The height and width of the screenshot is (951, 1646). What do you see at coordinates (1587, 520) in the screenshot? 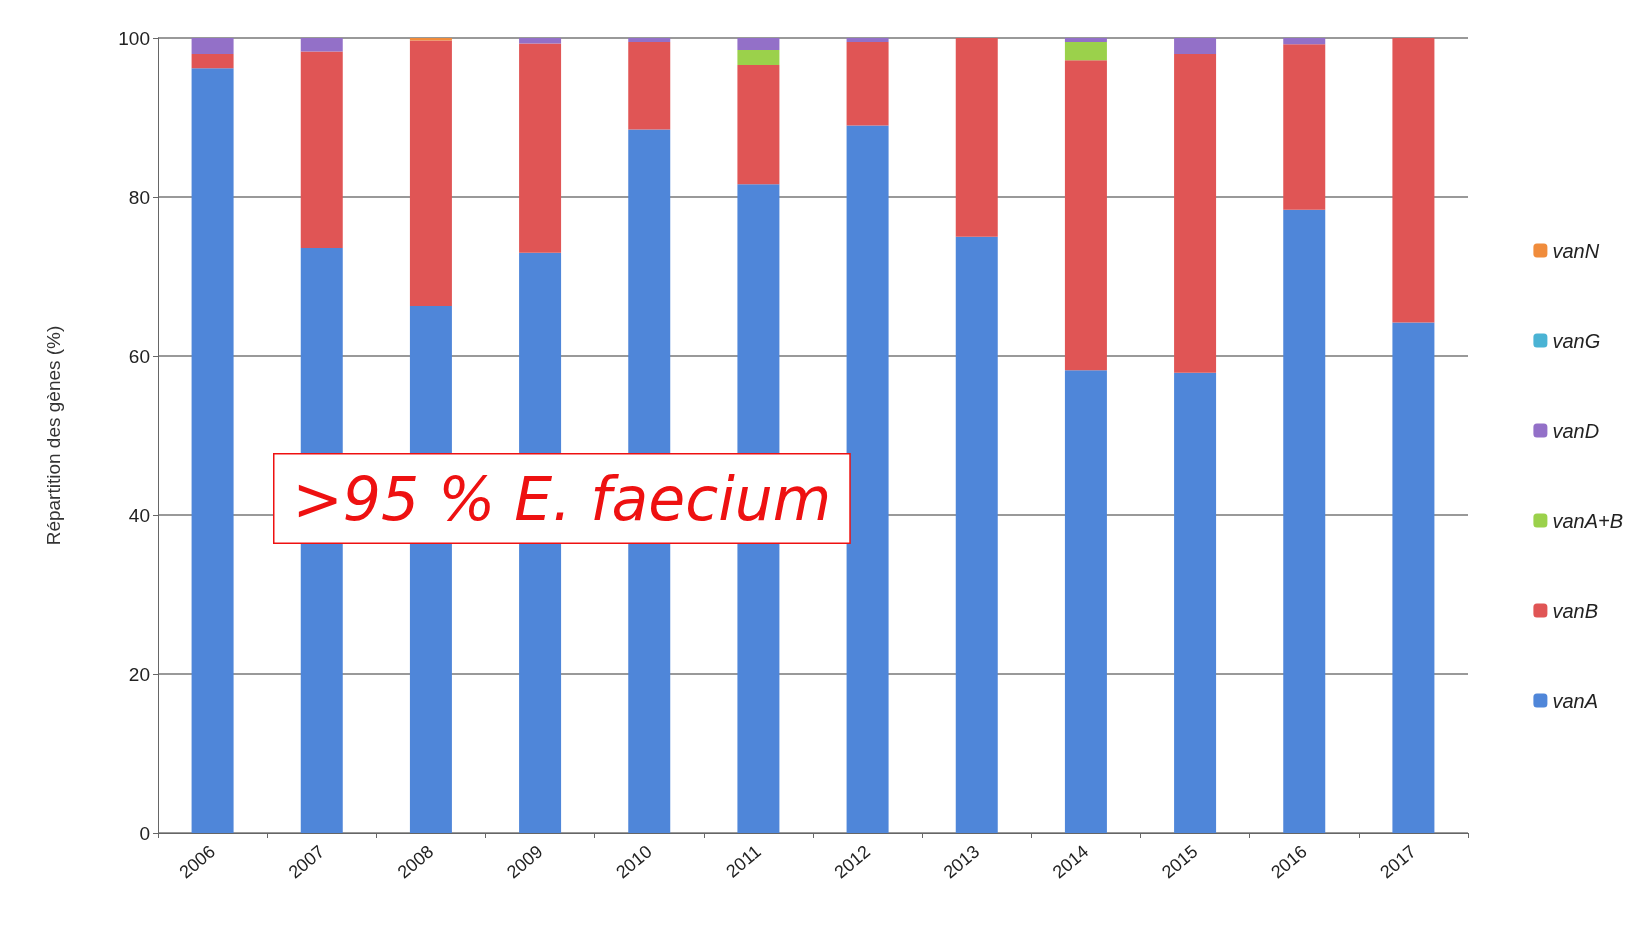
I see `legend-label: vanA+B` at bounding box center [1587, 520].